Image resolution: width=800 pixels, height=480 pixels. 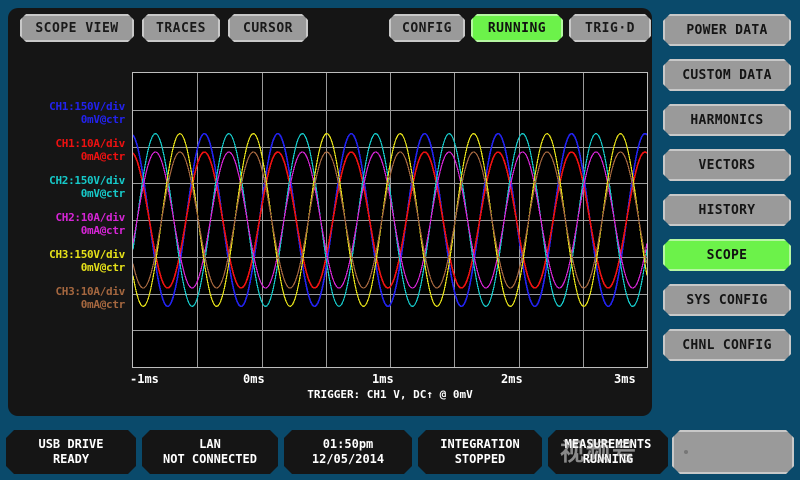 I want to click on x-tick-2: 1ms, so click(x=383, y=379).